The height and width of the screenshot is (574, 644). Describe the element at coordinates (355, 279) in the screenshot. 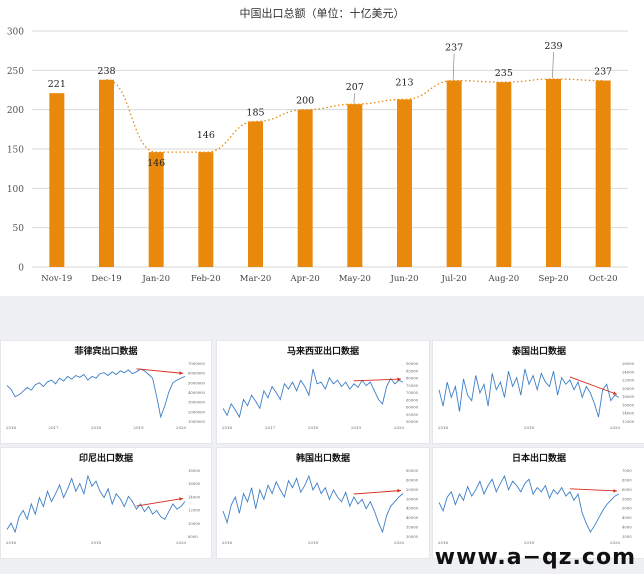

I see `x-tick-label: May-20` at that location.